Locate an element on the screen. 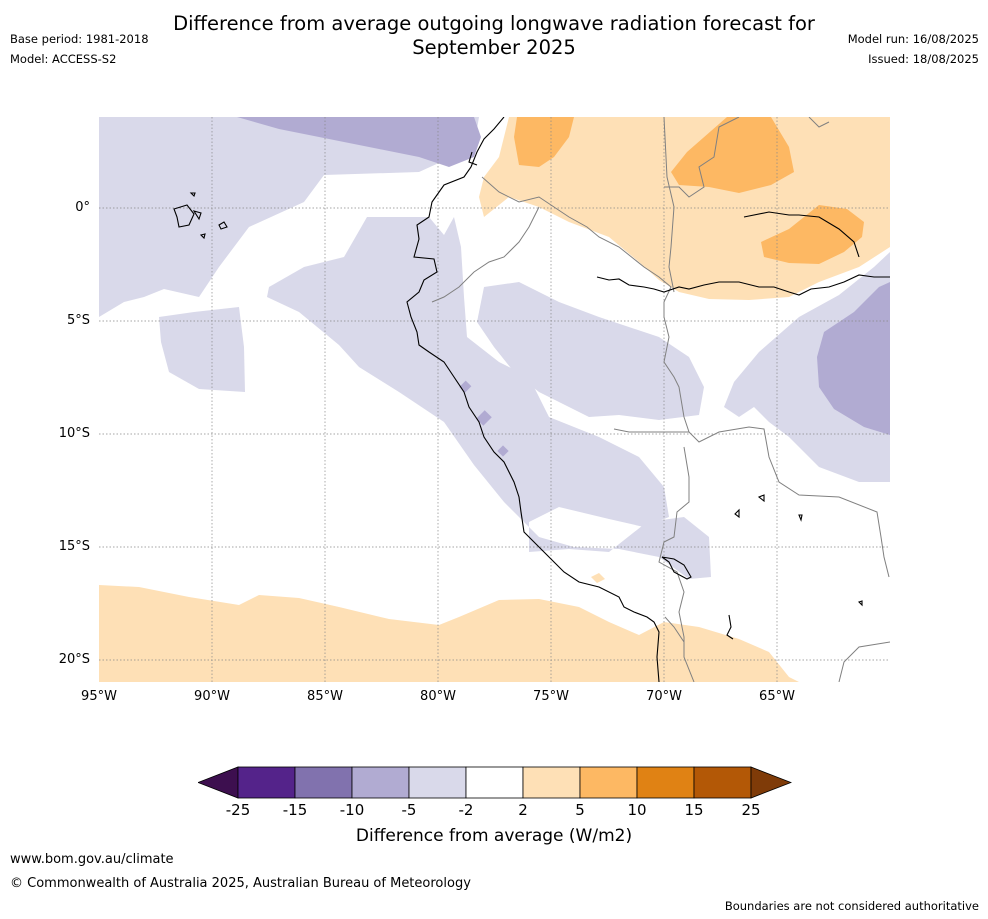 The width and height of the screenshot is (988, 919). olr-region-light-purple-east is located at coordinates (807, 367).